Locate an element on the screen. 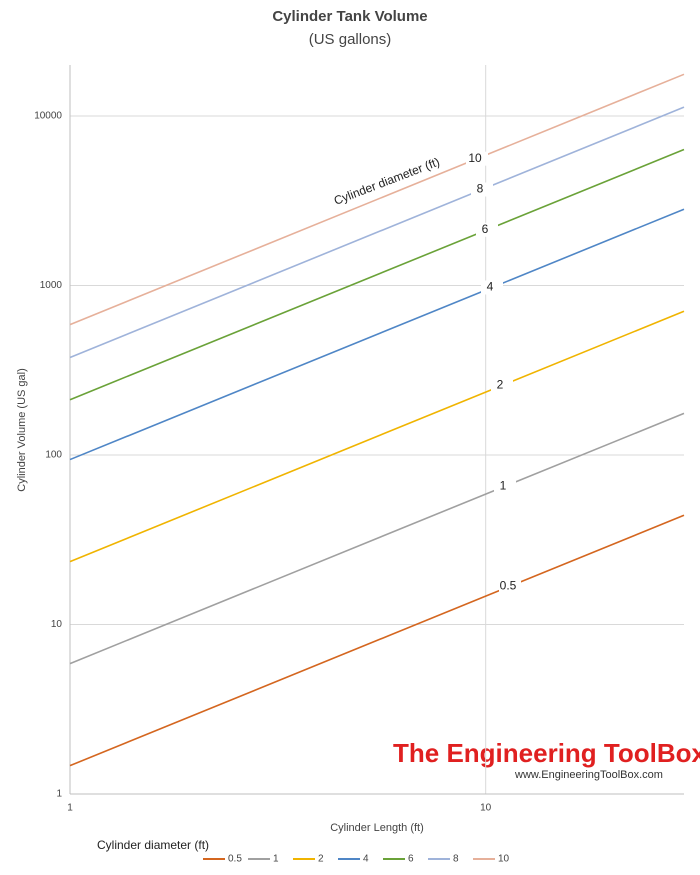 The width and height of the screenshot is (700, 875). legend-label: 4 is located at coordinates (366, 859).